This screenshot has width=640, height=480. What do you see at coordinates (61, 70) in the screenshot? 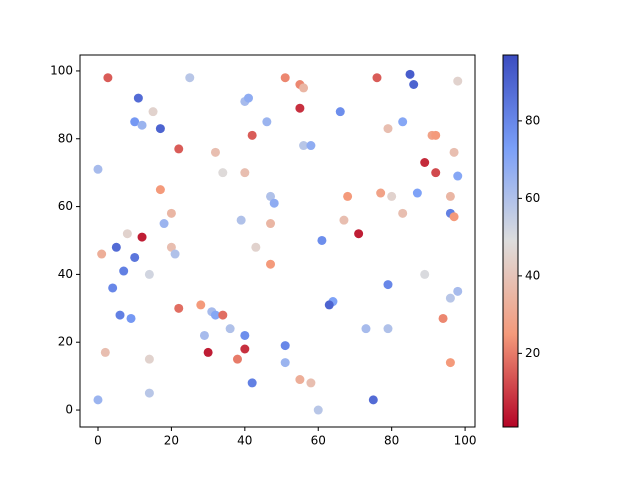
I see `y-tick-label: 100` at bounding box center [61, 70].